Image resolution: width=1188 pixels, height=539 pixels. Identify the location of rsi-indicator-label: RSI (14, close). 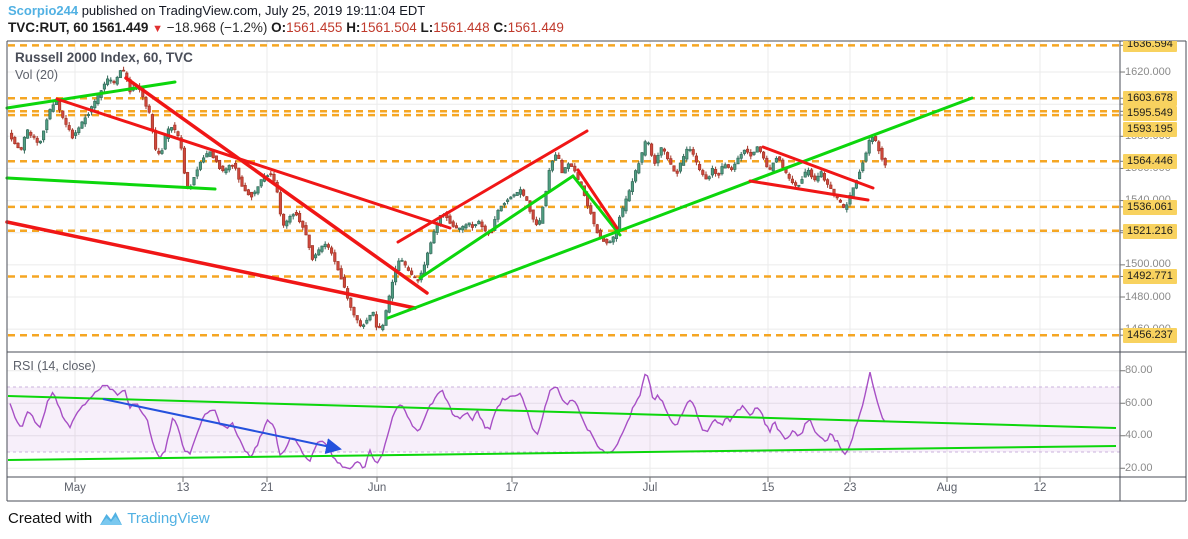
(54, 366).